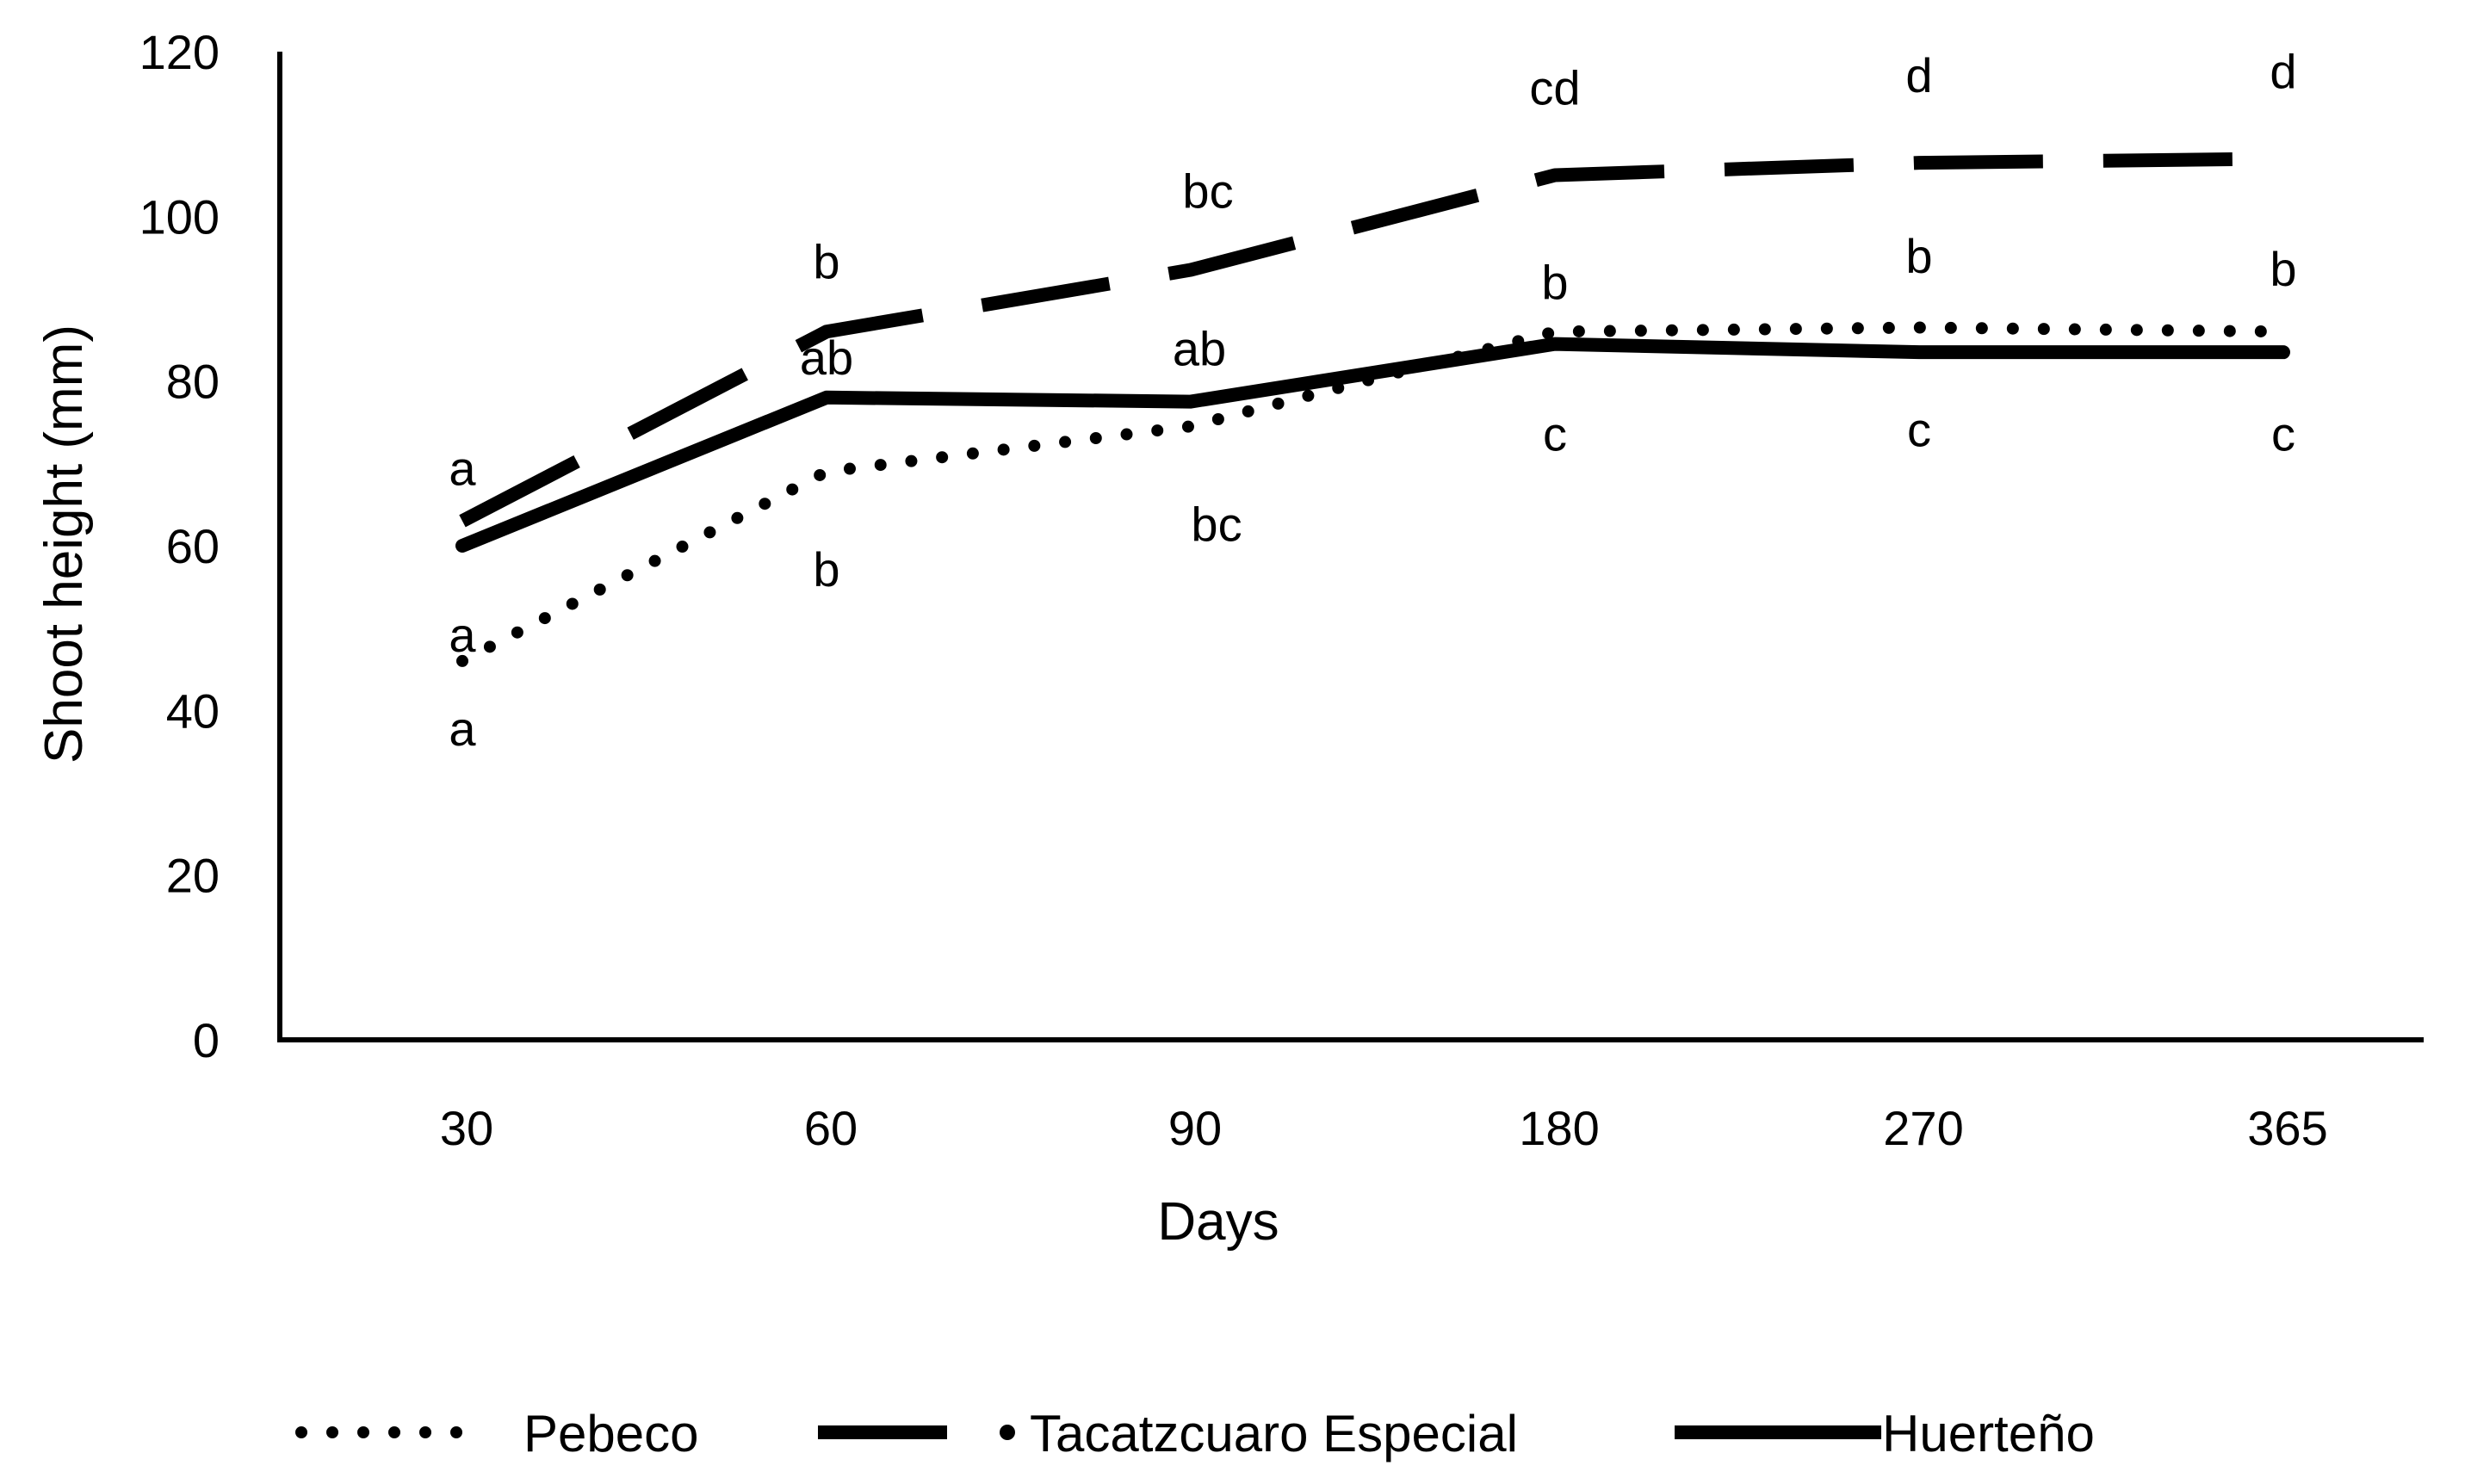  Describe the element at coordinates (193, 546) in the screenshot. I see `y-tick-label: 60` at that location.